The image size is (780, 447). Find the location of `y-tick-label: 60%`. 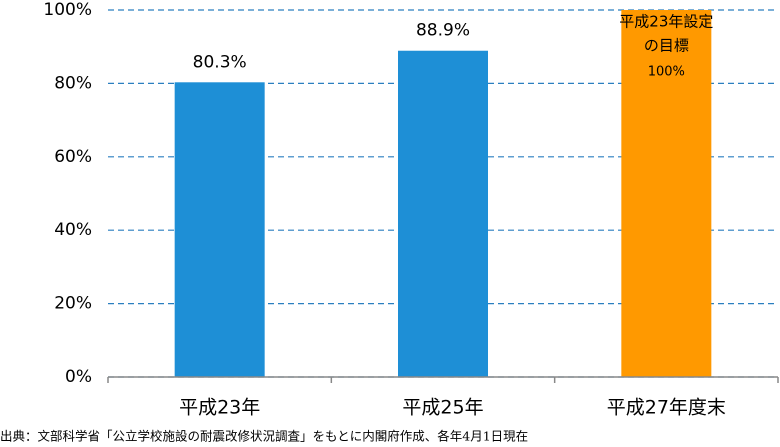

y-tick-label: 60% is located at coordinates (73, 157).